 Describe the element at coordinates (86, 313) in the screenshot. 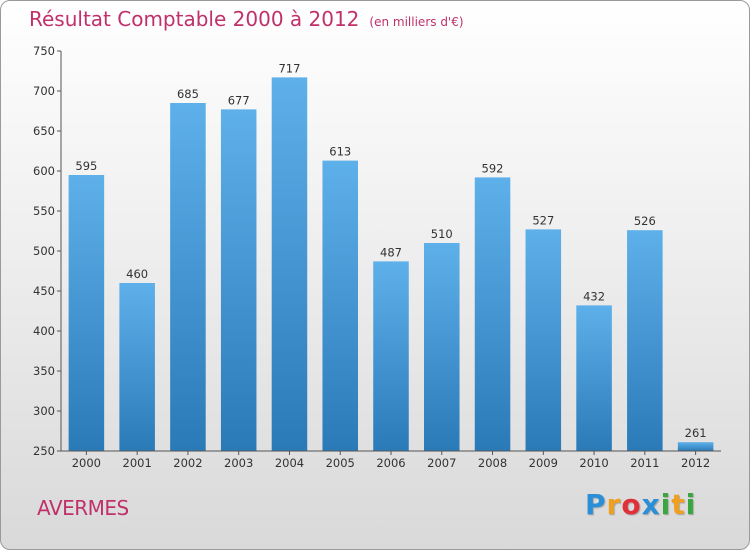

I see `bar-2000` at that location.